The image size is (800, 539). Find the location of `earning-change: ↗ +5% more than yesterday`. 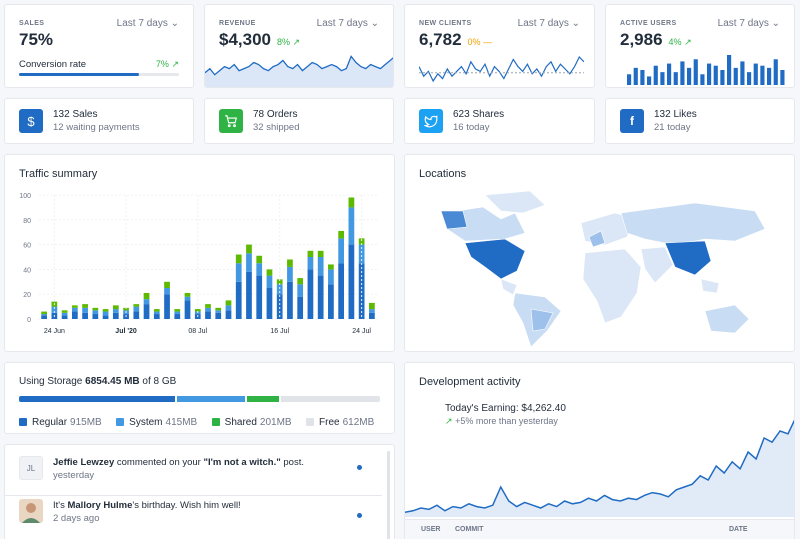

earning-change: ↗ +5% more than yesterday is located at coordinates (501, 421).